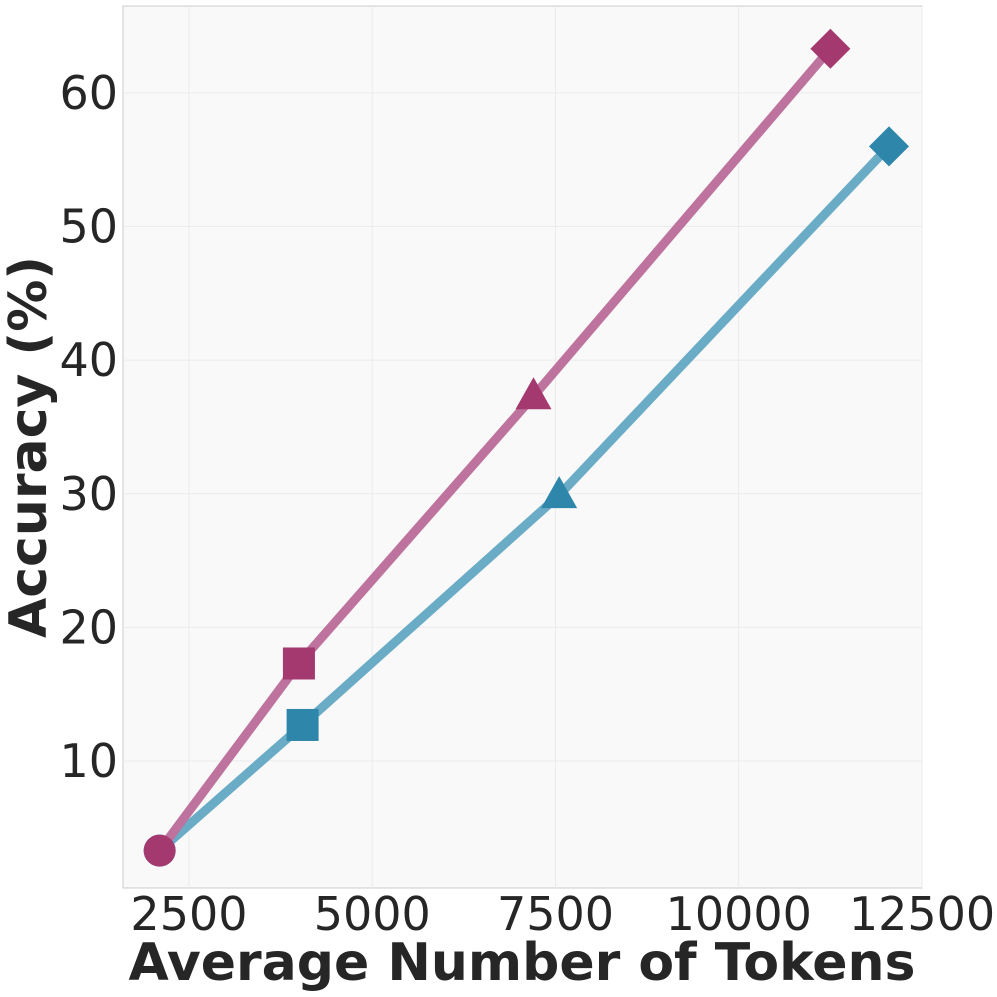  Describe the element at coordinates (188, 914) in the screenshot. I see `x-tick-label: 2500` at that location.